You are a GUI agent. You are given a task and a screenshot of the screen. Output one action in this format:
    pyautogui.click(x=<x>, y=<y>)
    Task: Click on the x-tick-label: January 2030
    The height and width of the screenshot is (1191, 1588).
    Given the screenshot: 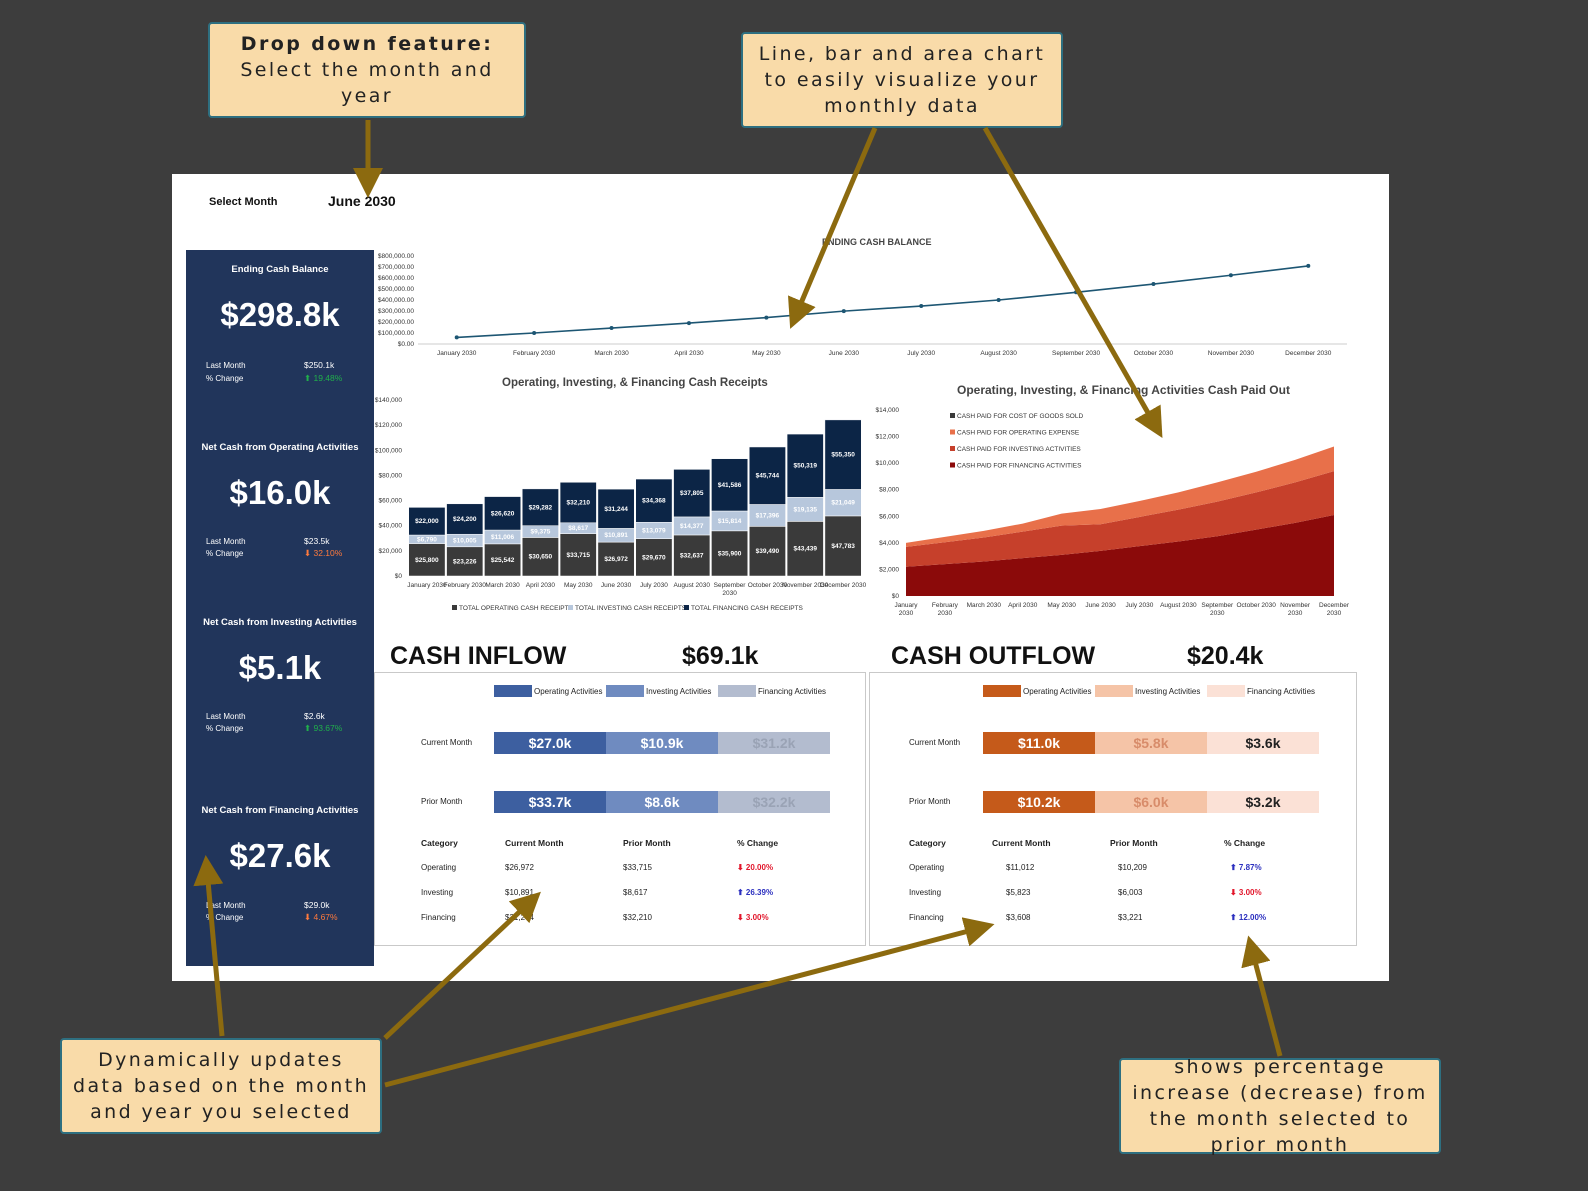 What is the action you would take?
    pyautogui.click(x=457, y=353)
    